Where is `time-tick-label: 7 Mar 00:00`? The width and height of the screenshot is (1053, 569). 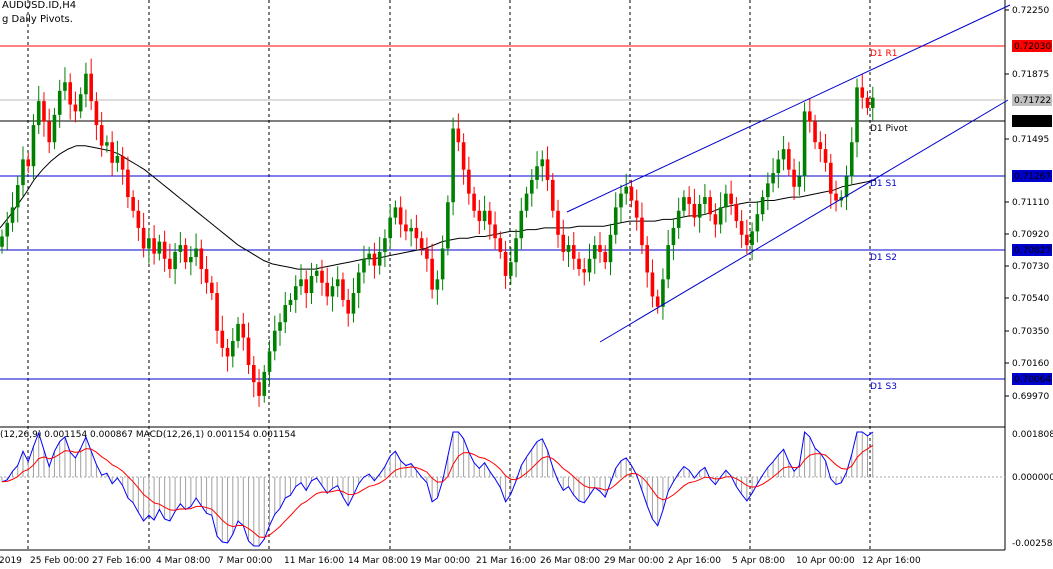
time-tick-label: 7 Mar 00:00 is located at coordinates (245, 561).